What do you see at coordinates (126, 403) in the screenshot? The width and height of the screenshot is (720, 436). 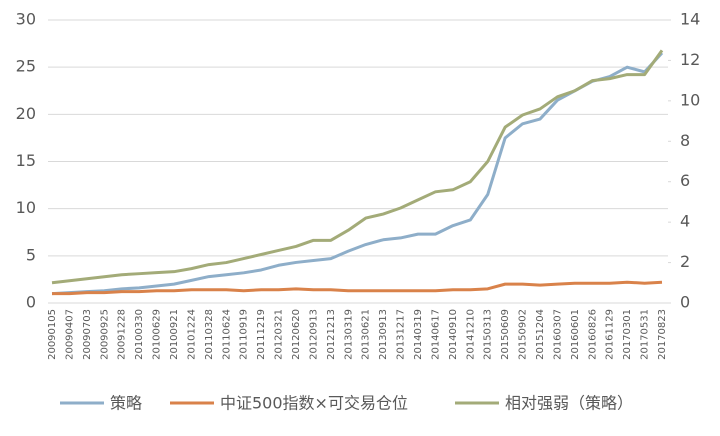 I see `legend-label: 策略` at bounding box center [126, 403].